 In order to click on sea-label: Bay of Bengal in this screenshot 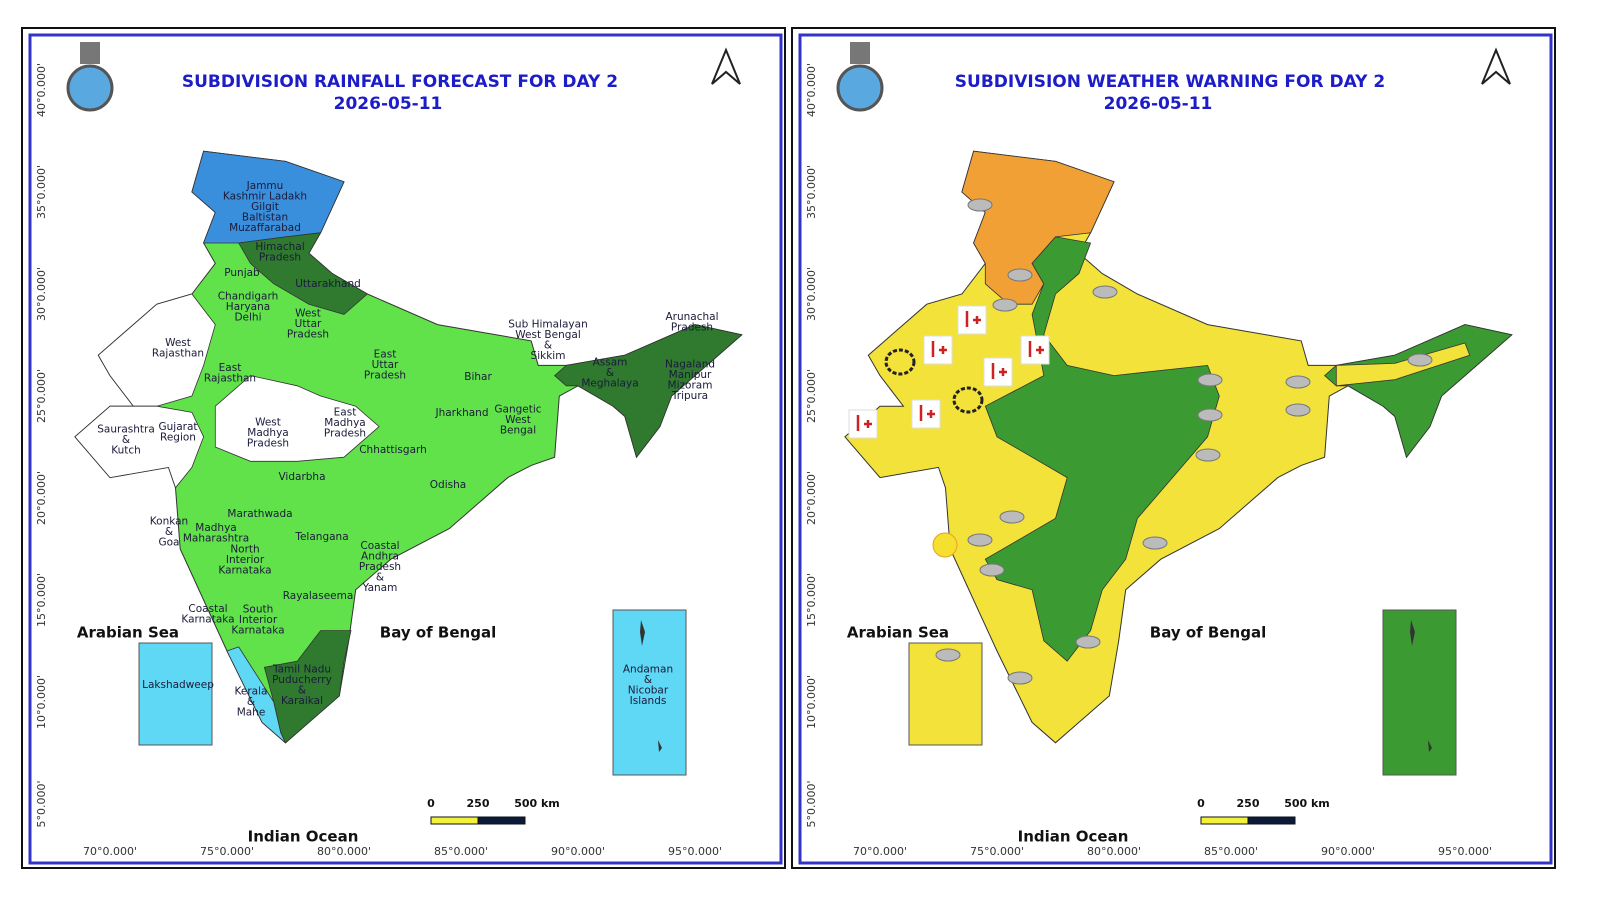, I will do `click(1208, 633)`.